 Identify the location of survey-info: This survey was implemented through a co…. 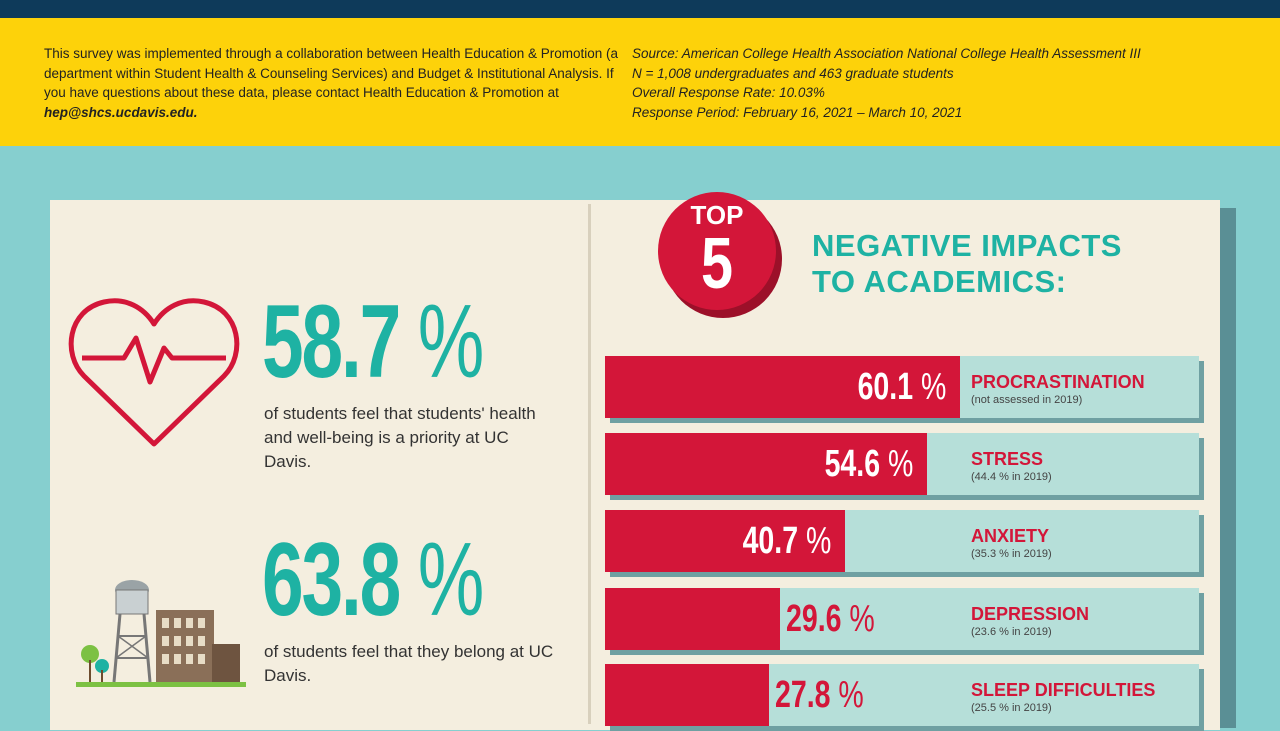
(331, 83).